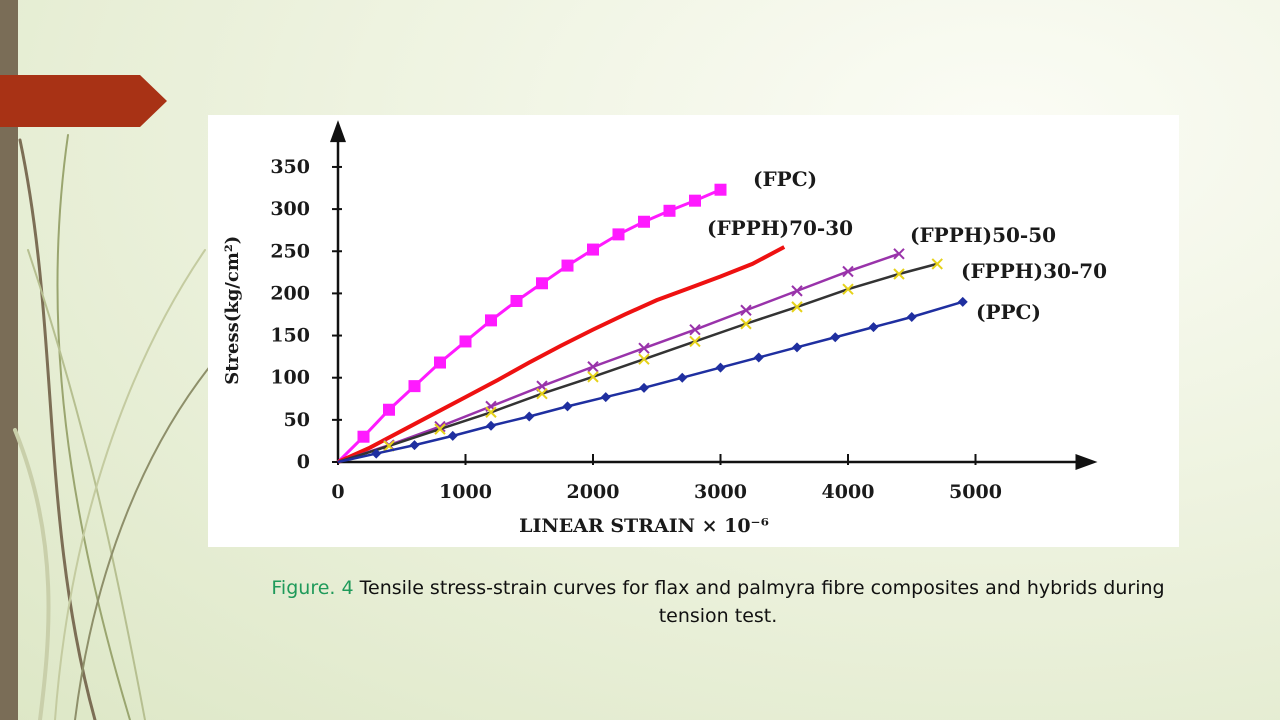 Image resolution: width=1280 pixels, height=720 pixels. What do you see at coordinates (290, 209) in the screenshot?
I see `y-tick-label: 300` at bounding box center [290, 209].